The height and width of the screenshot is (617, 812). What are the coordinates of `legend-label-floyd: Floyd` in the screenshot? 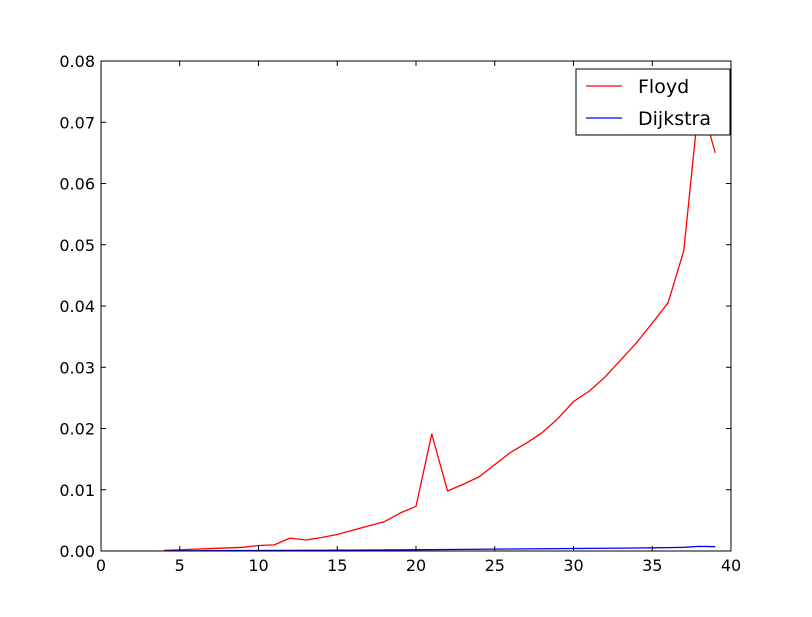 It's located at (663, 87).